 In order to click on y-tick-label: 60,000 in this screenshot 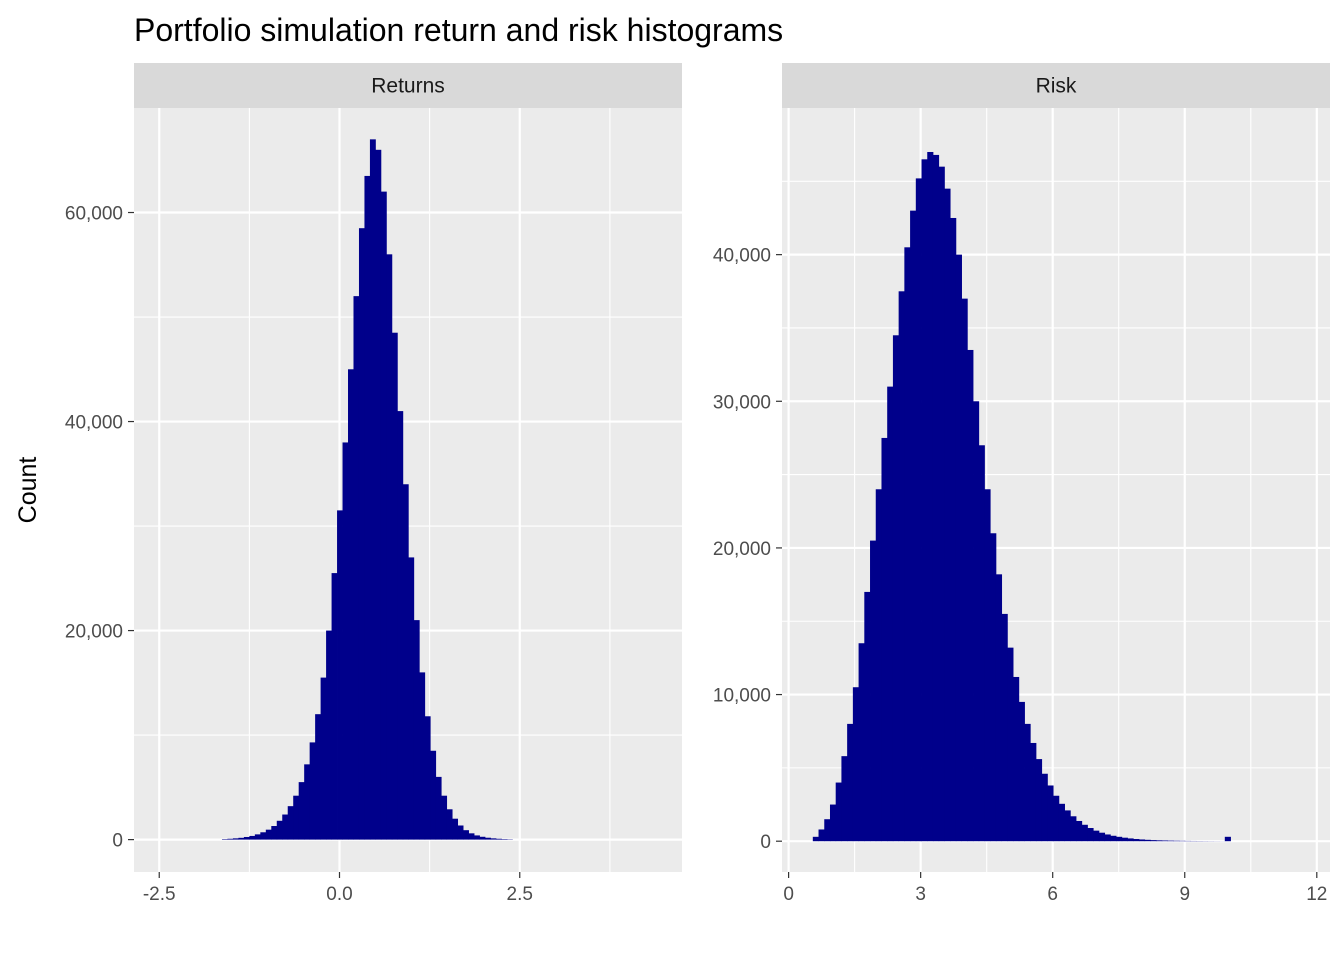, I will do `click(94, 214)`.